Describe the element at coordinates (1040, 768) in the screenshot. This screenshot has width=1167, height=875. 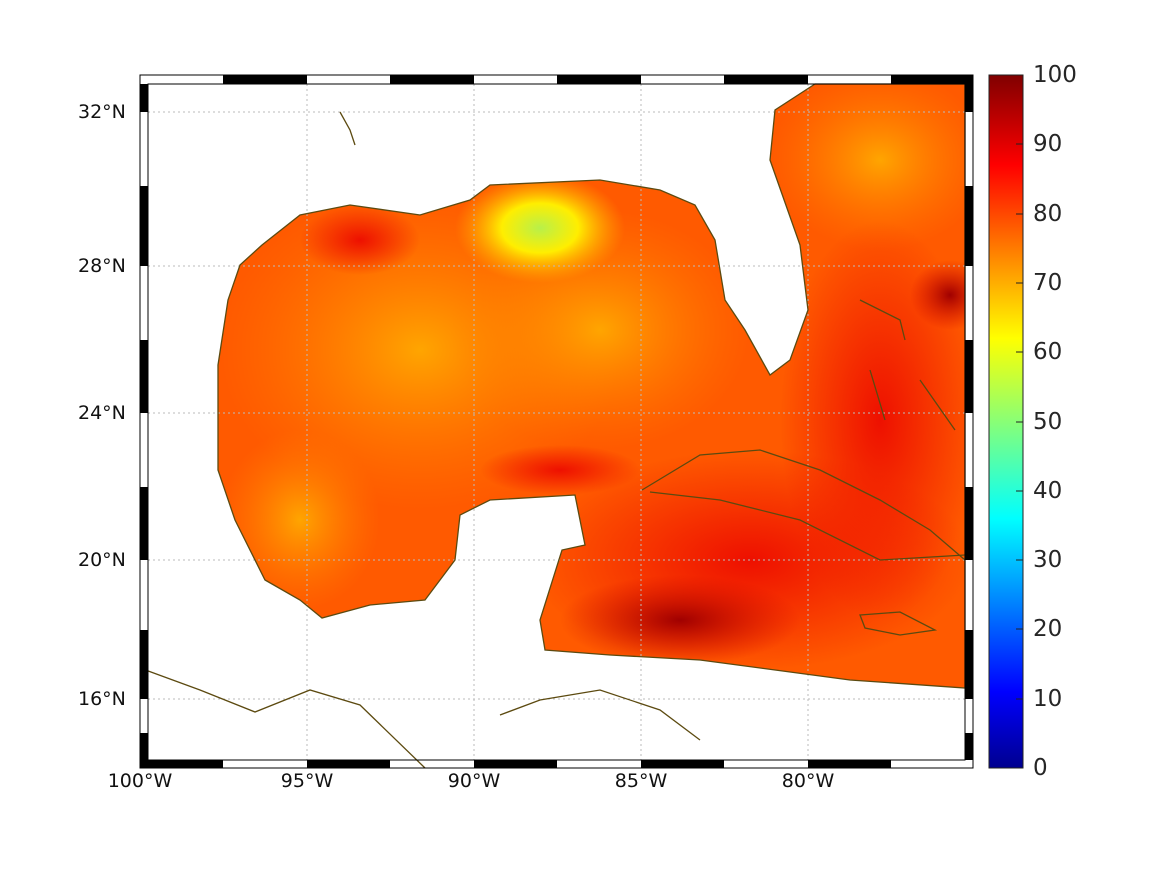
I see `colorbar-label: 0` at that location.